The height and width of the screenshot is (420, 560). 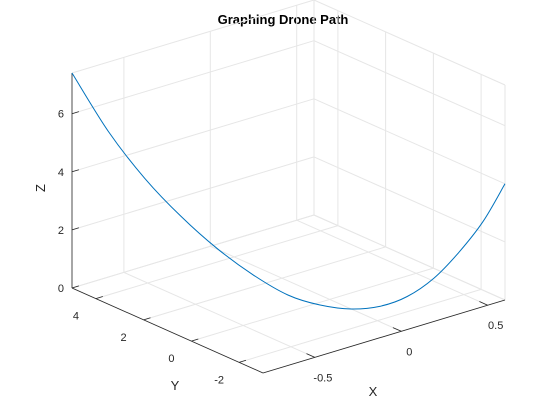 I want to click on chart-title: Graphing Drone Path, so click(x=283, y=19).